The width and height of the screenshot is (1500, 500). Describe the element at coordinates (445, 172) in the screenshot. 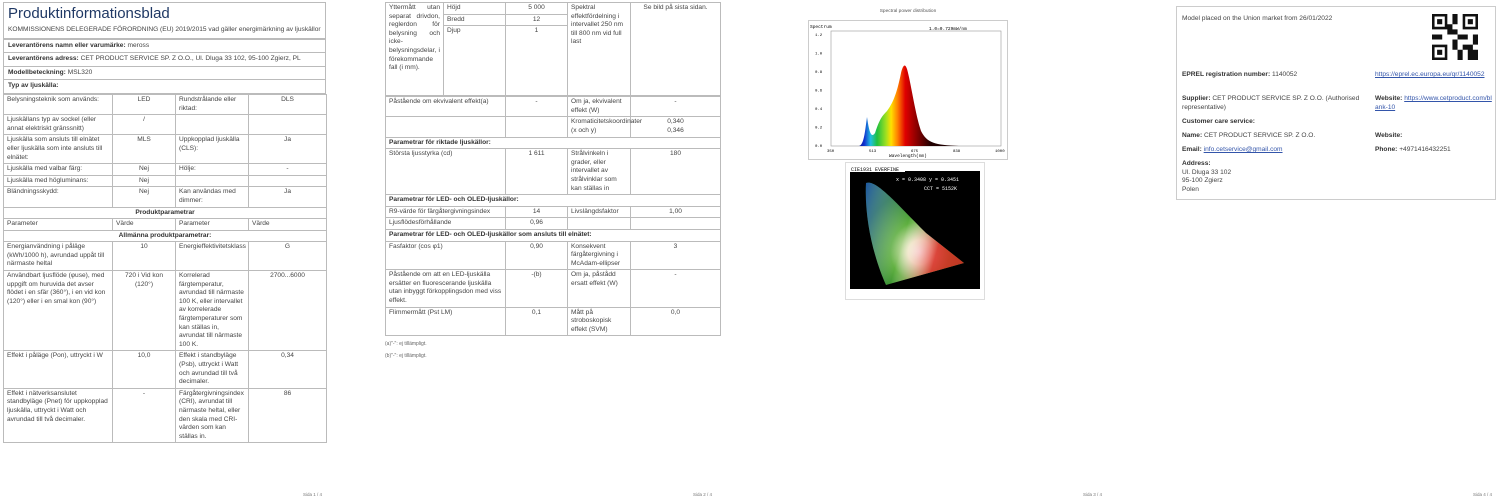

I see `parameter-label: Största ljusstyrka (cd)` at that location.